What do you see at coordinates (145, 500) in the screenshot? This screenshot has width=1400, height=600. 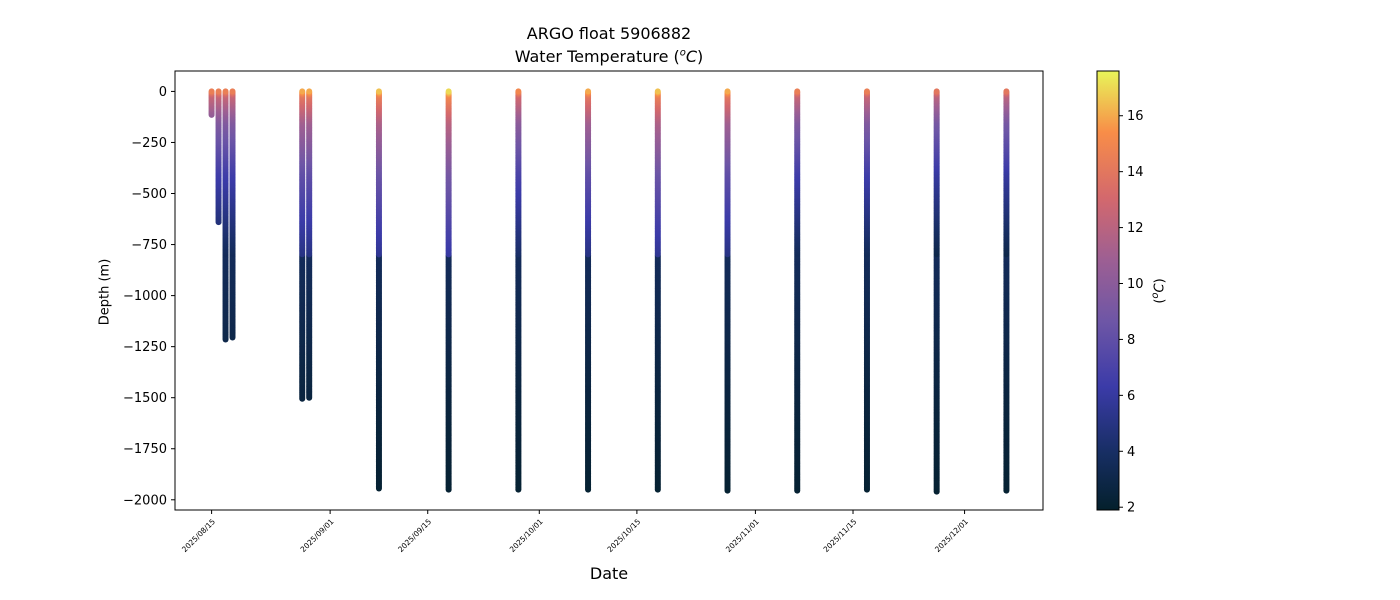 I see `y-tick-label: −2000` at bounding box center [145, 500].